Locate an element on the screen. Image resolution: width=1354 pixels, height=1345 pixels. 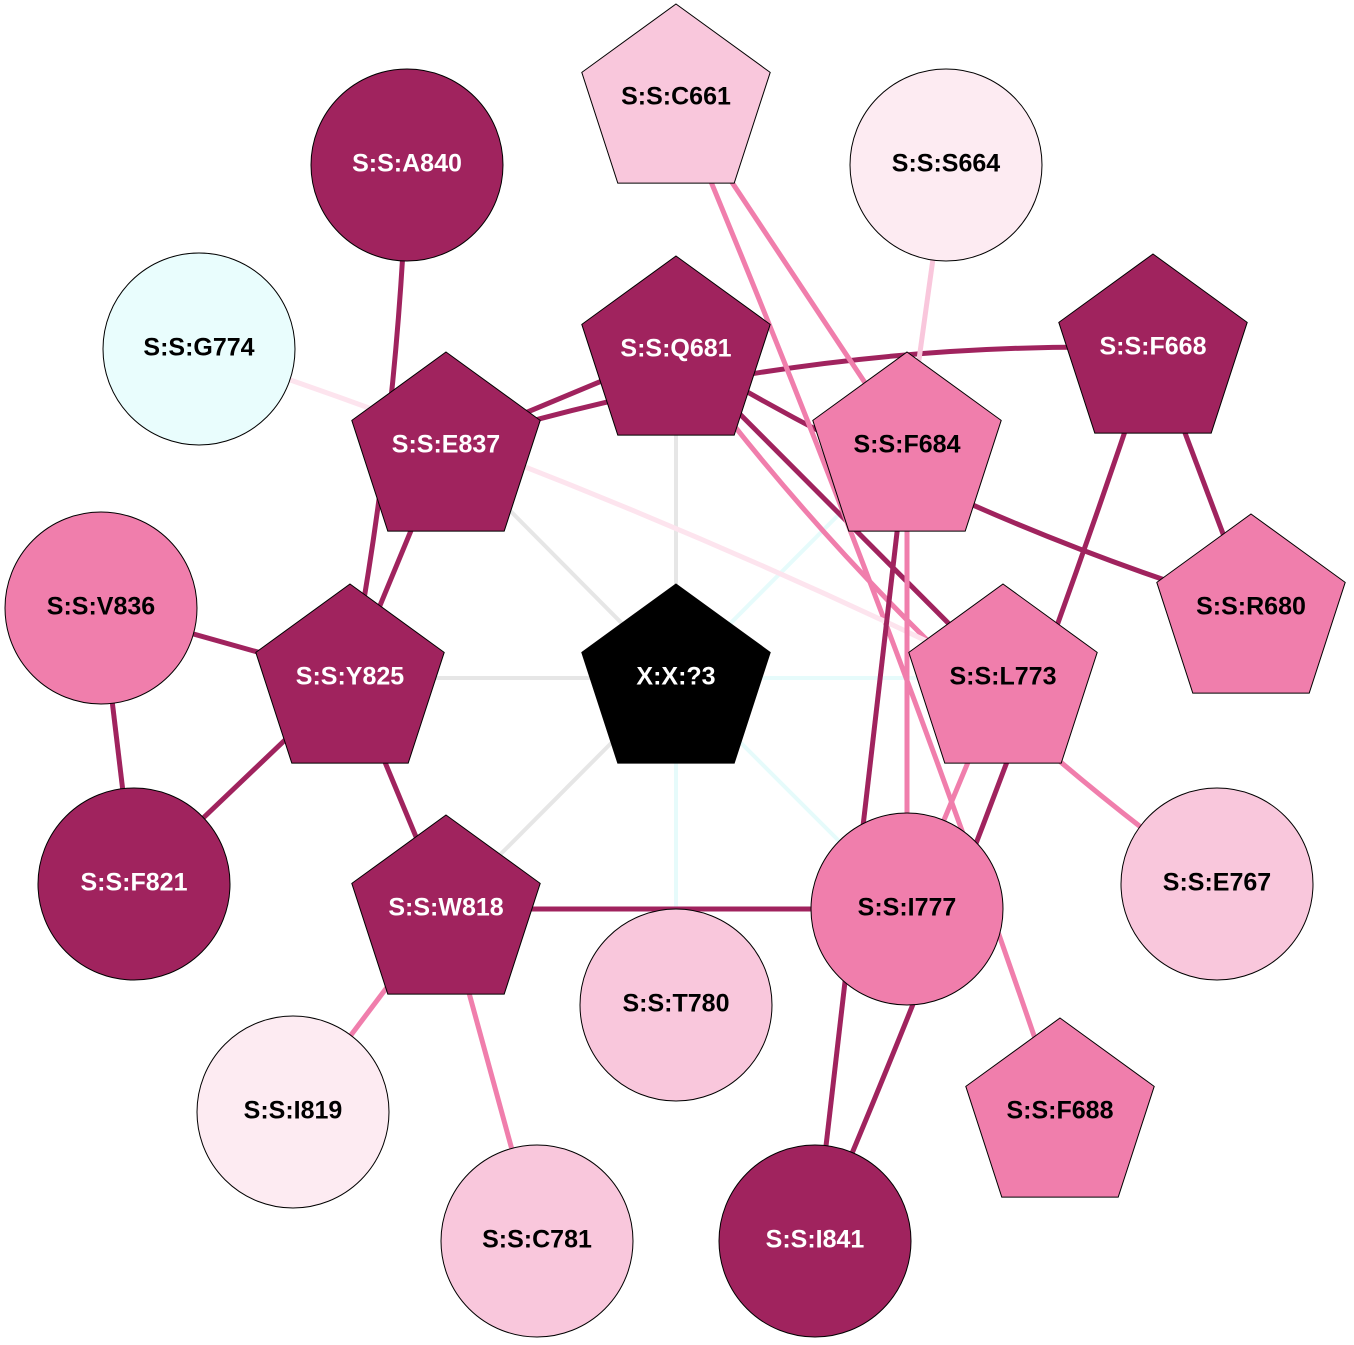
node-label: S:S:F668 is located at coordinates (1153, 347).